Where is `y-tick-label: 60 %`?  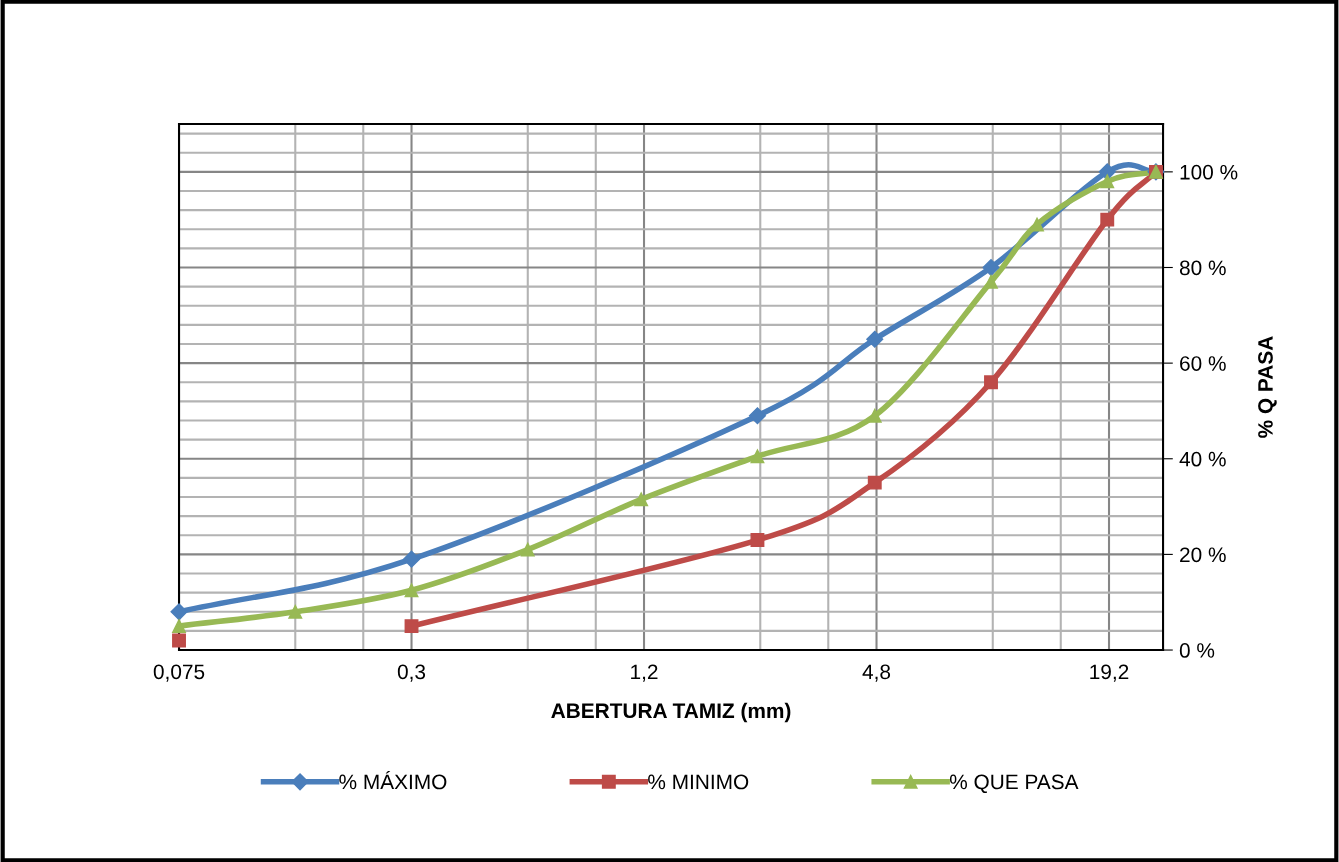 y-tick-label: 60 % is located at coordinates (1203, 363).